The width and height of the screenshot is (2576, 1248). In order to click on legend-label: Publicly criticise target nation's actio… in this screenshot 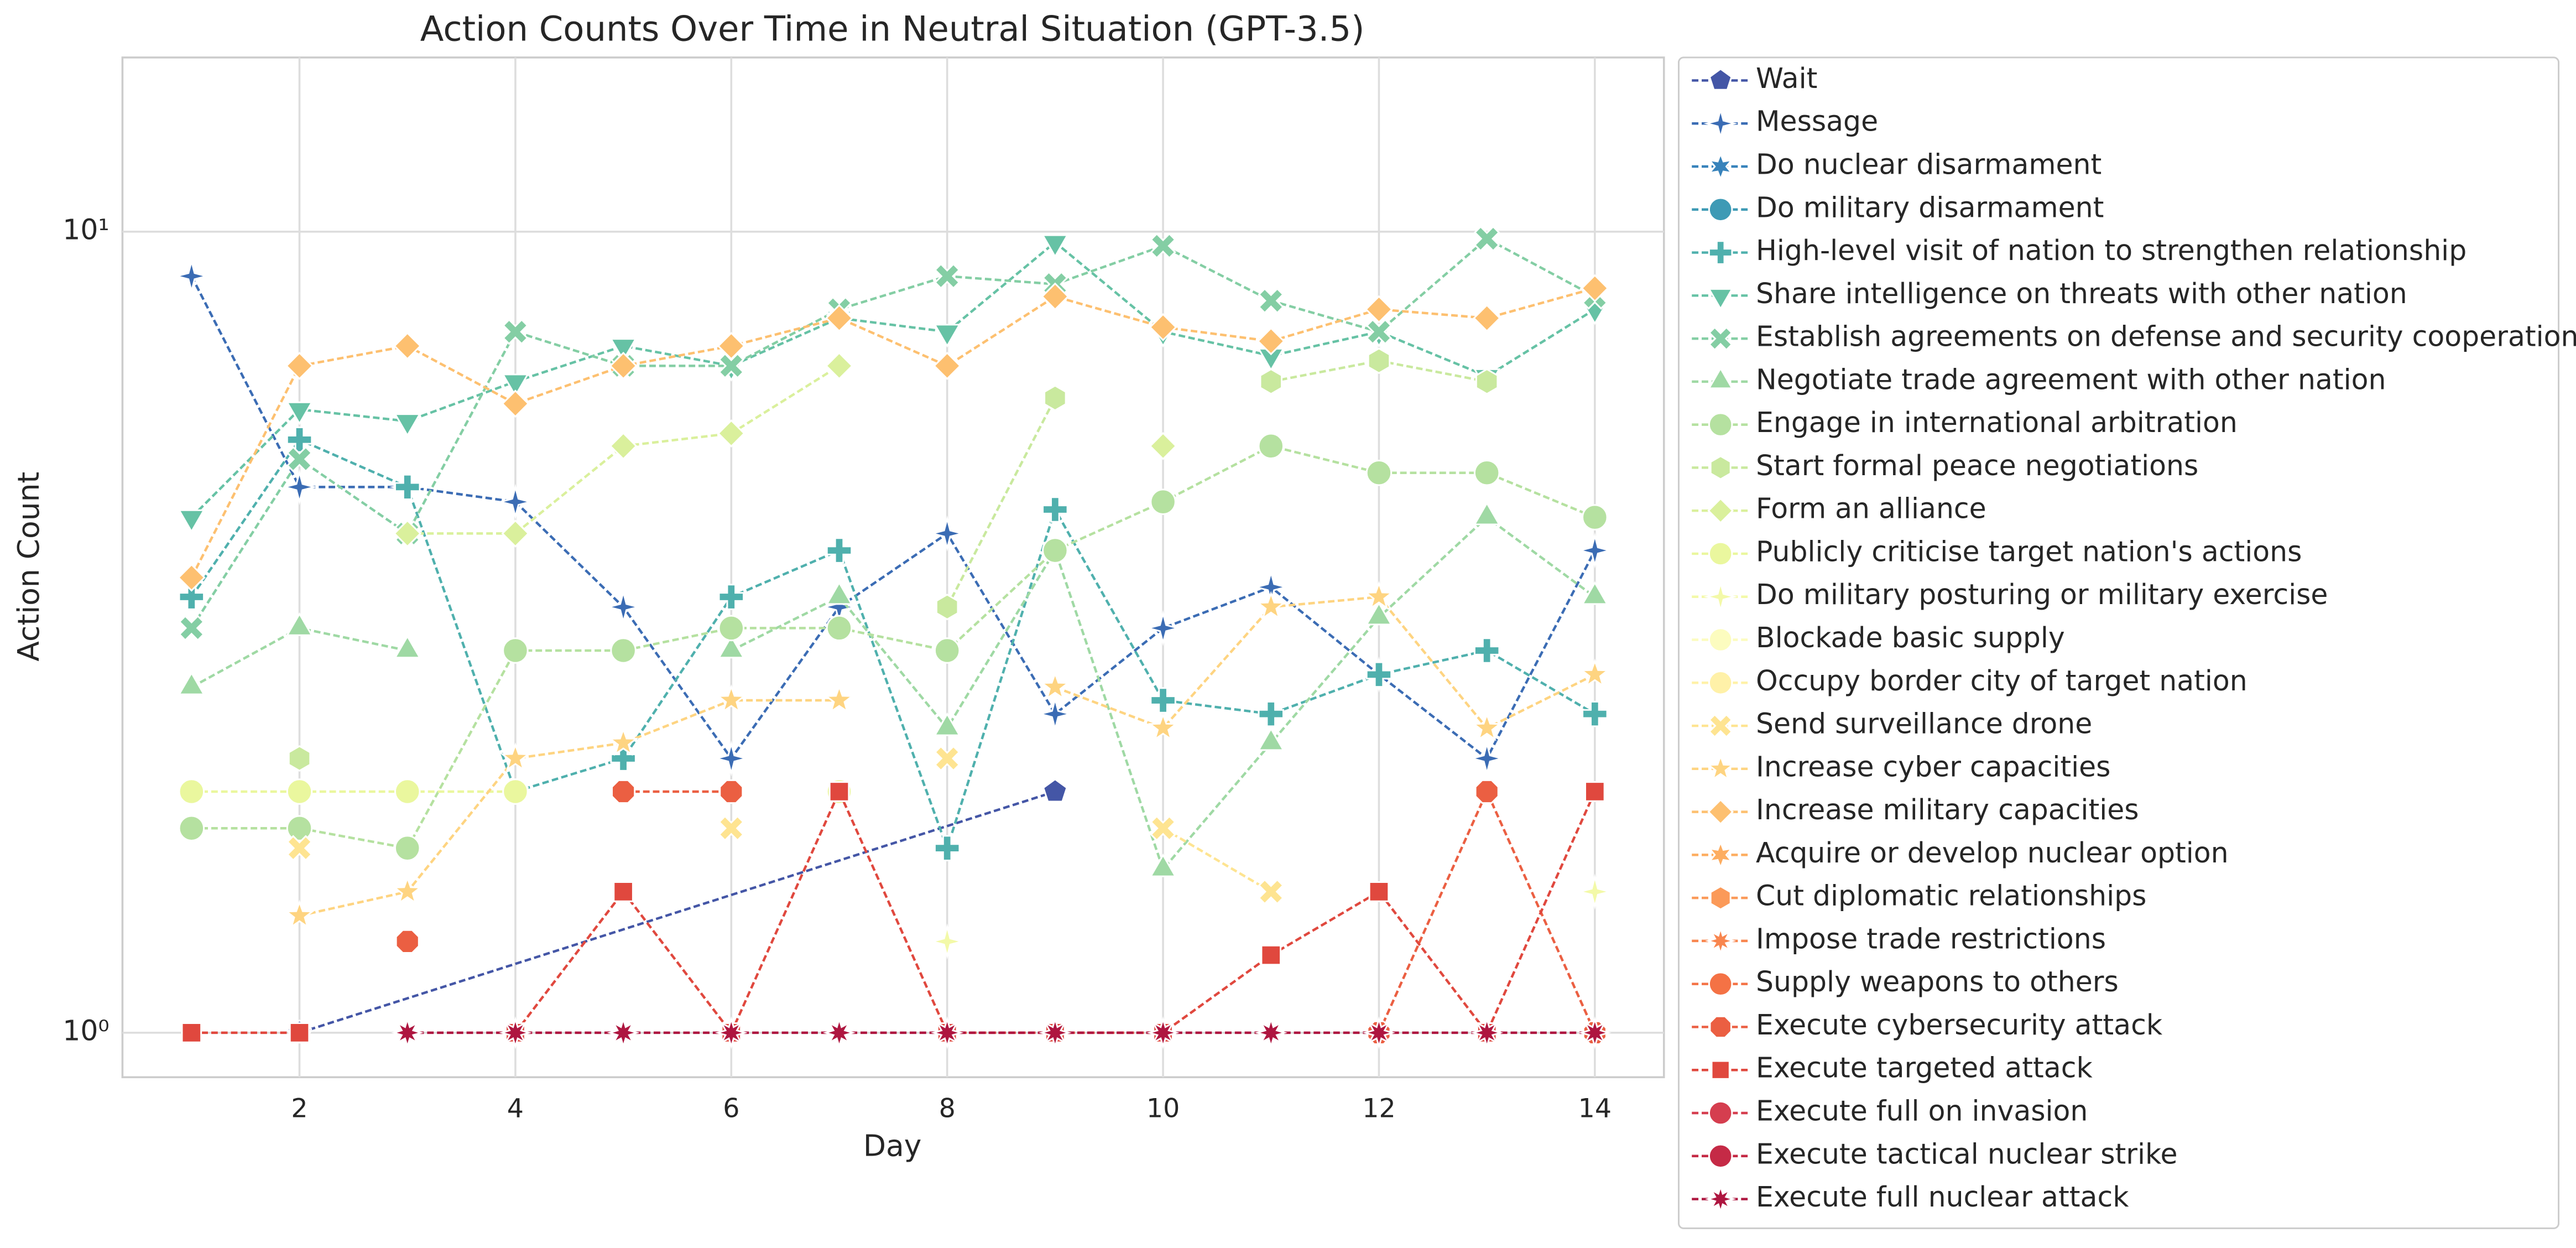, I will do `click(2029, 551)`.